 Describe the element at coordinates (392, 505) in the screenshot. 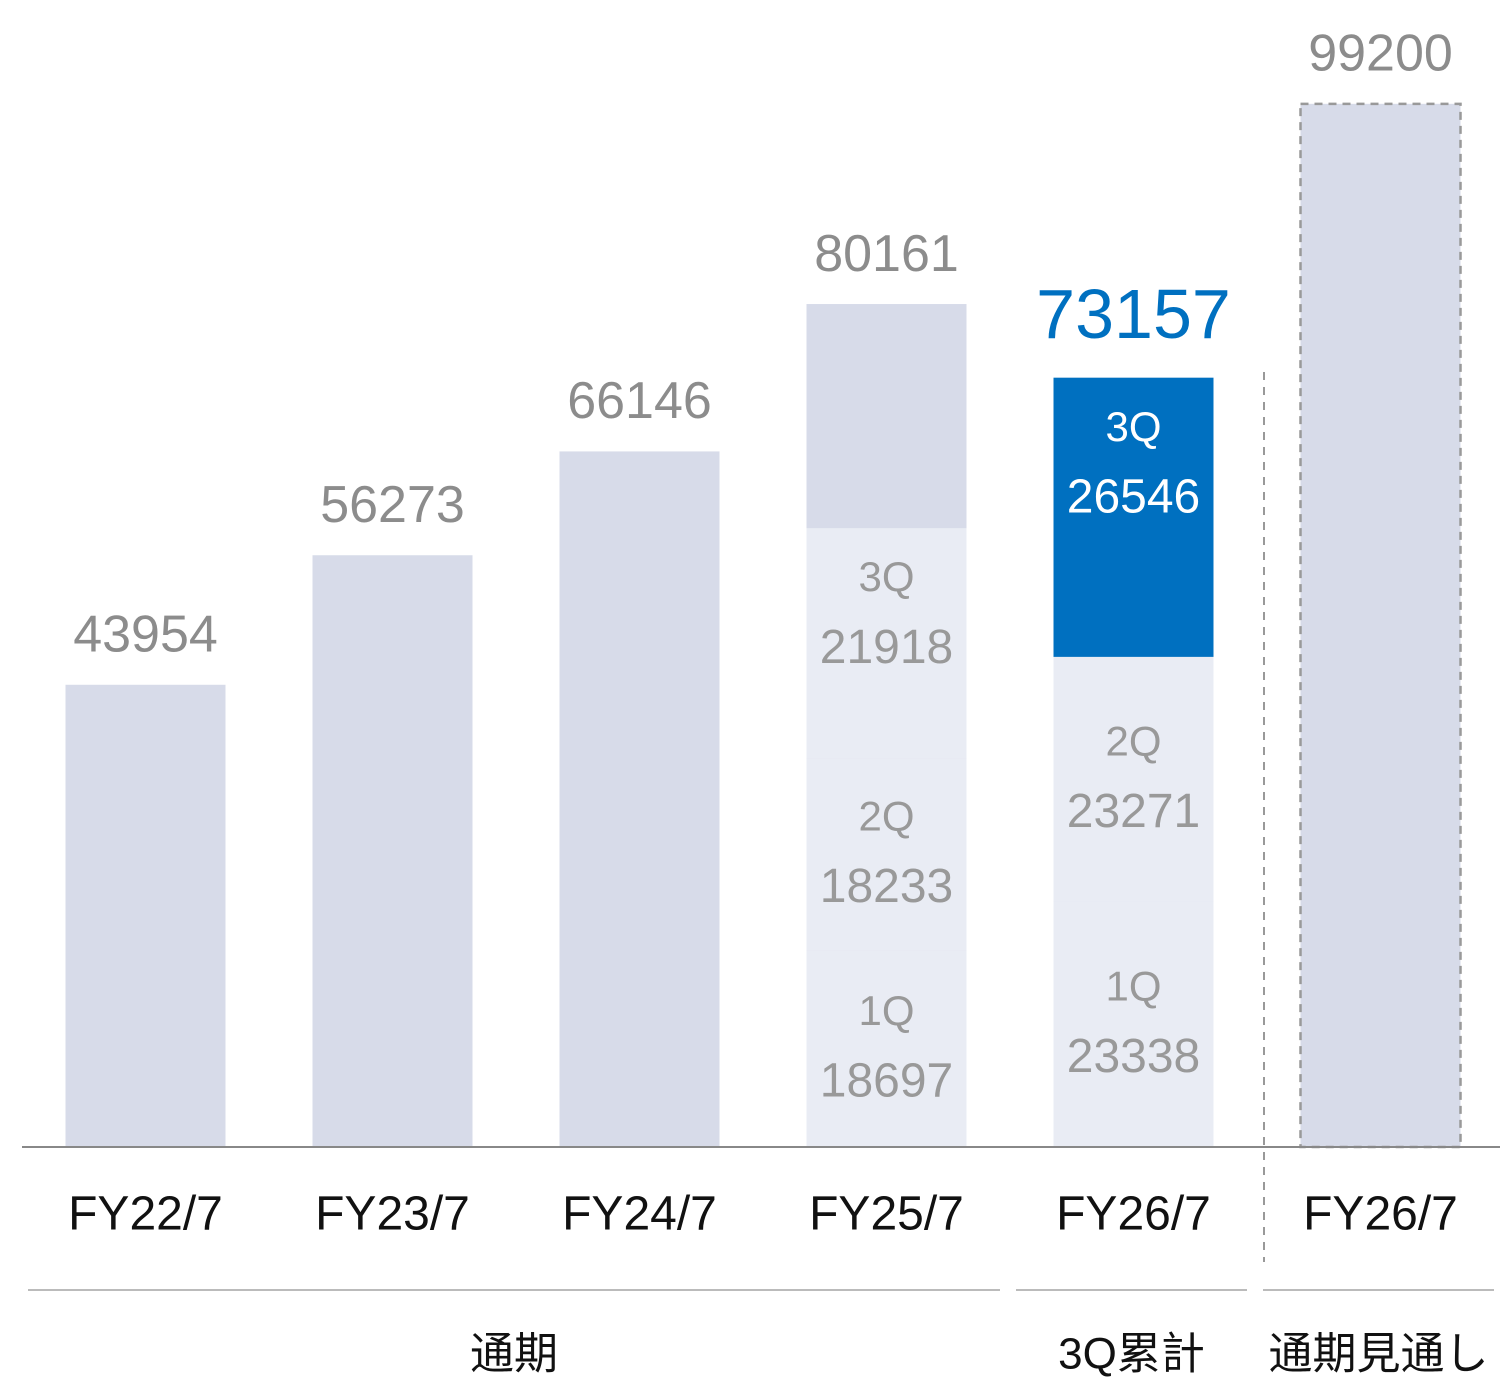

I see `value-label: 56273` at that location.